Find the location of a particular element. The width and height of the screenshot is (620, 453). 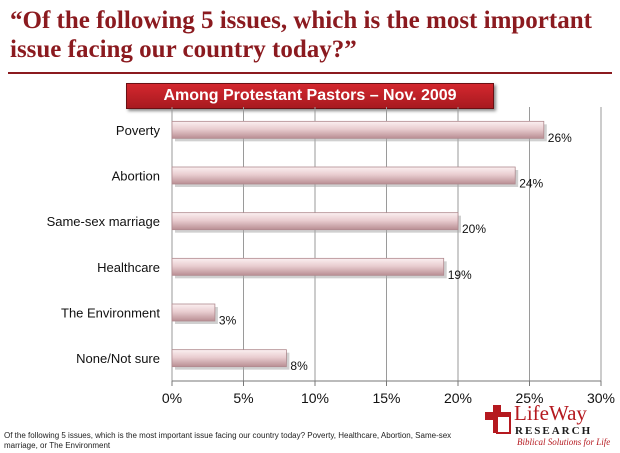

category-label: Healthcare is located at coordinates (128, 267).